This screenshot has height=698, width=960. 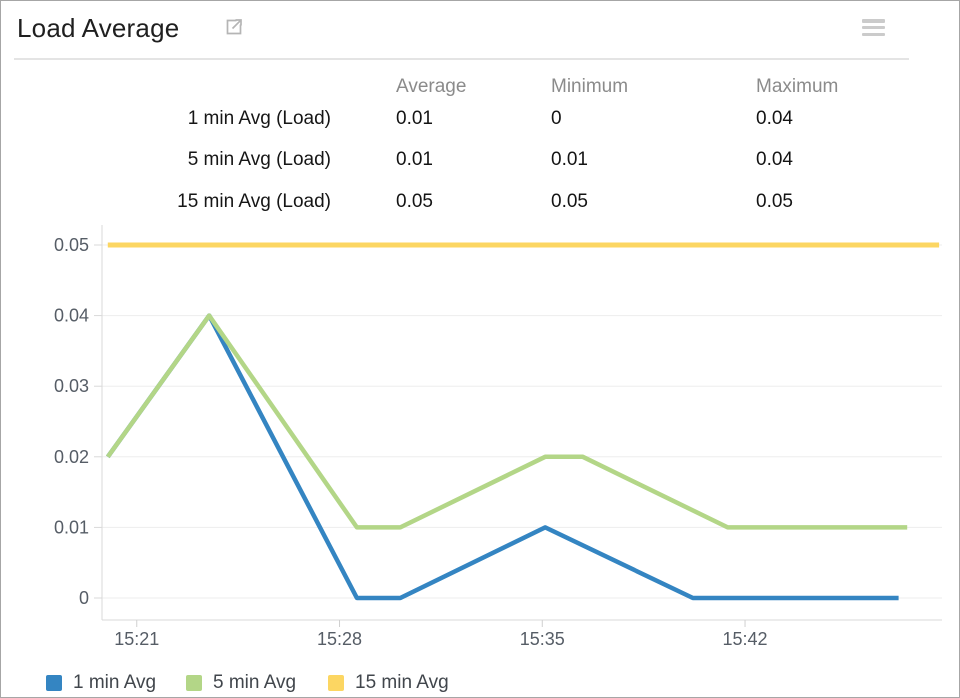 I want to click on legend-swatch-1min, so click(x=54, y=683).